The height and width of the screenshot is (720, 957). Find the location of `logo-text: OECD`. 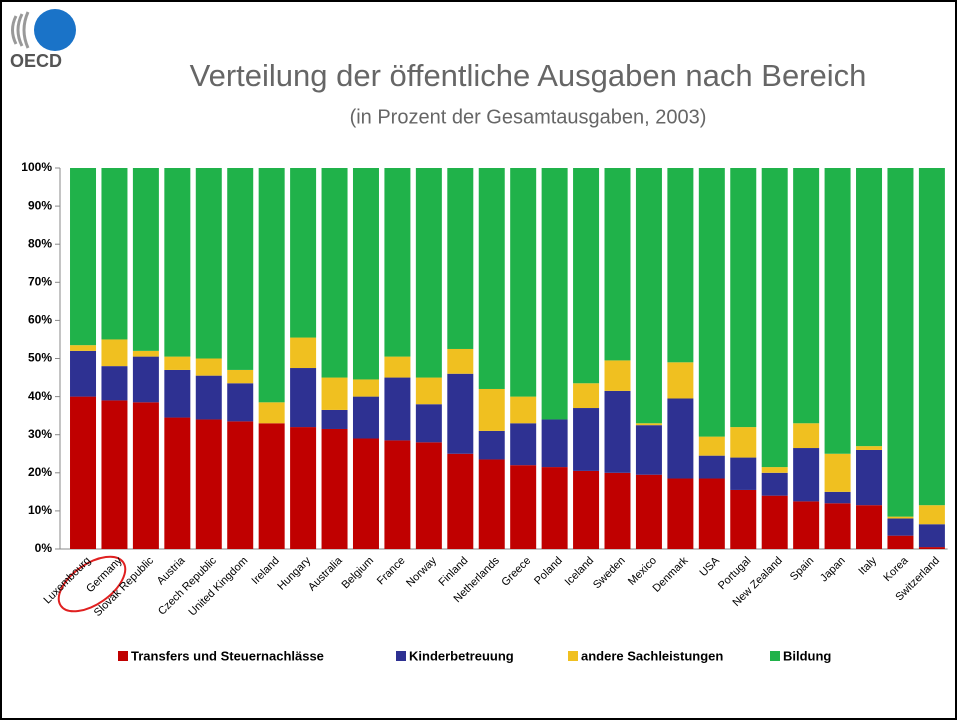

logo-text: OECD is located at coordinates (36, 61).